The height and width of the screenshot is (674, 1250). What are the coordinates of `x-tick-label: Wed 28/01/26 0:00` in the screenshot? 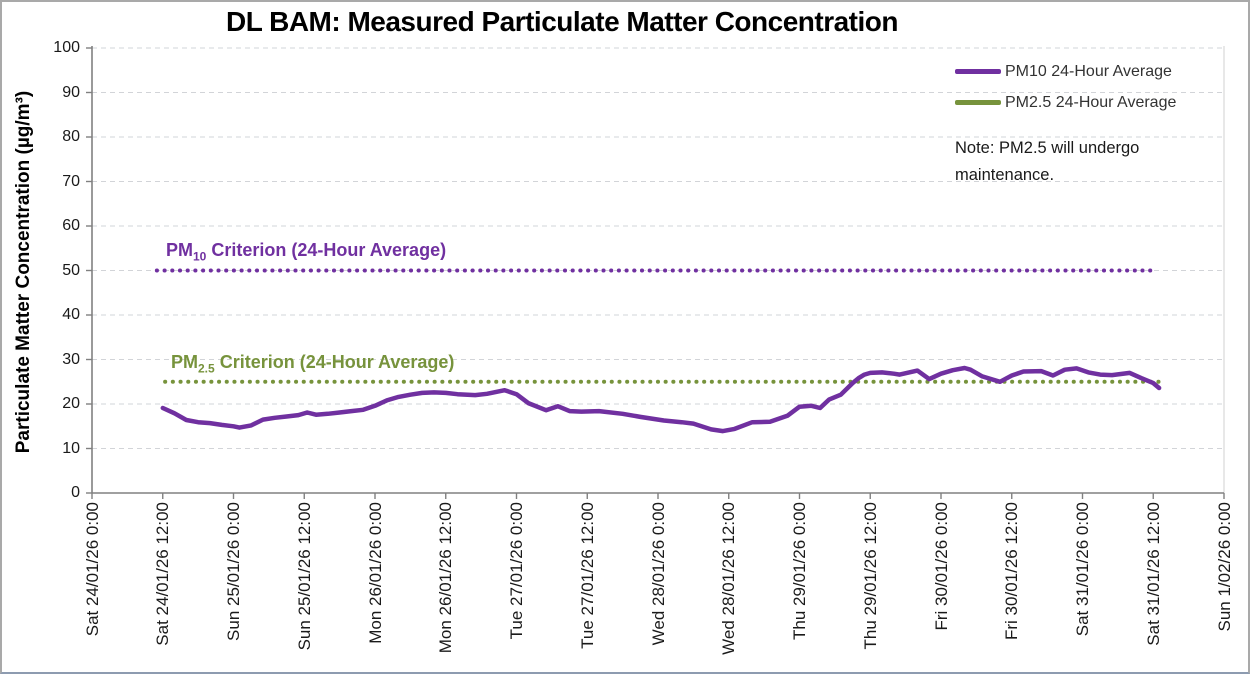 It's located at (658, 574).